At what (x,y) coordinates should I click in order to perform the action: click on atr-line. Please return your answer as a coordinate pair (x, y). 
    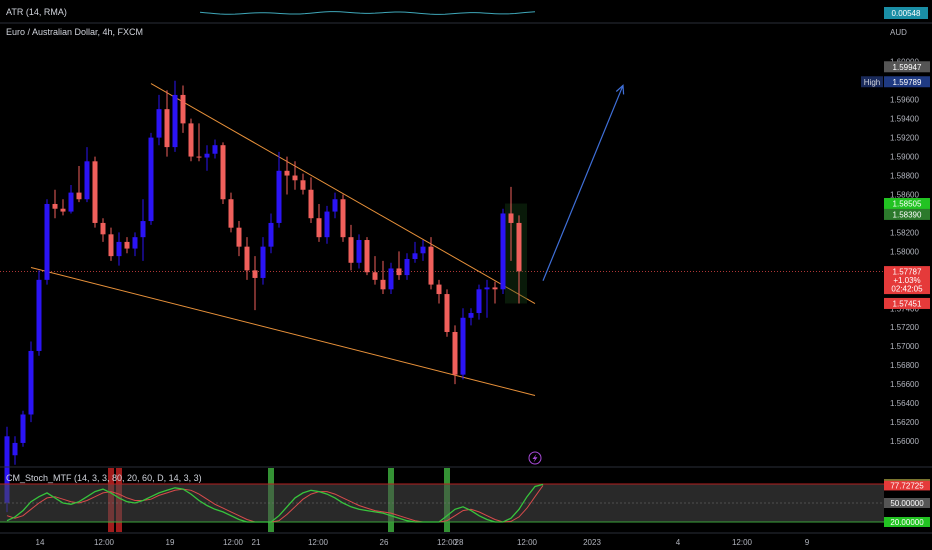
    Looking at the image, I should click on (367, 13).